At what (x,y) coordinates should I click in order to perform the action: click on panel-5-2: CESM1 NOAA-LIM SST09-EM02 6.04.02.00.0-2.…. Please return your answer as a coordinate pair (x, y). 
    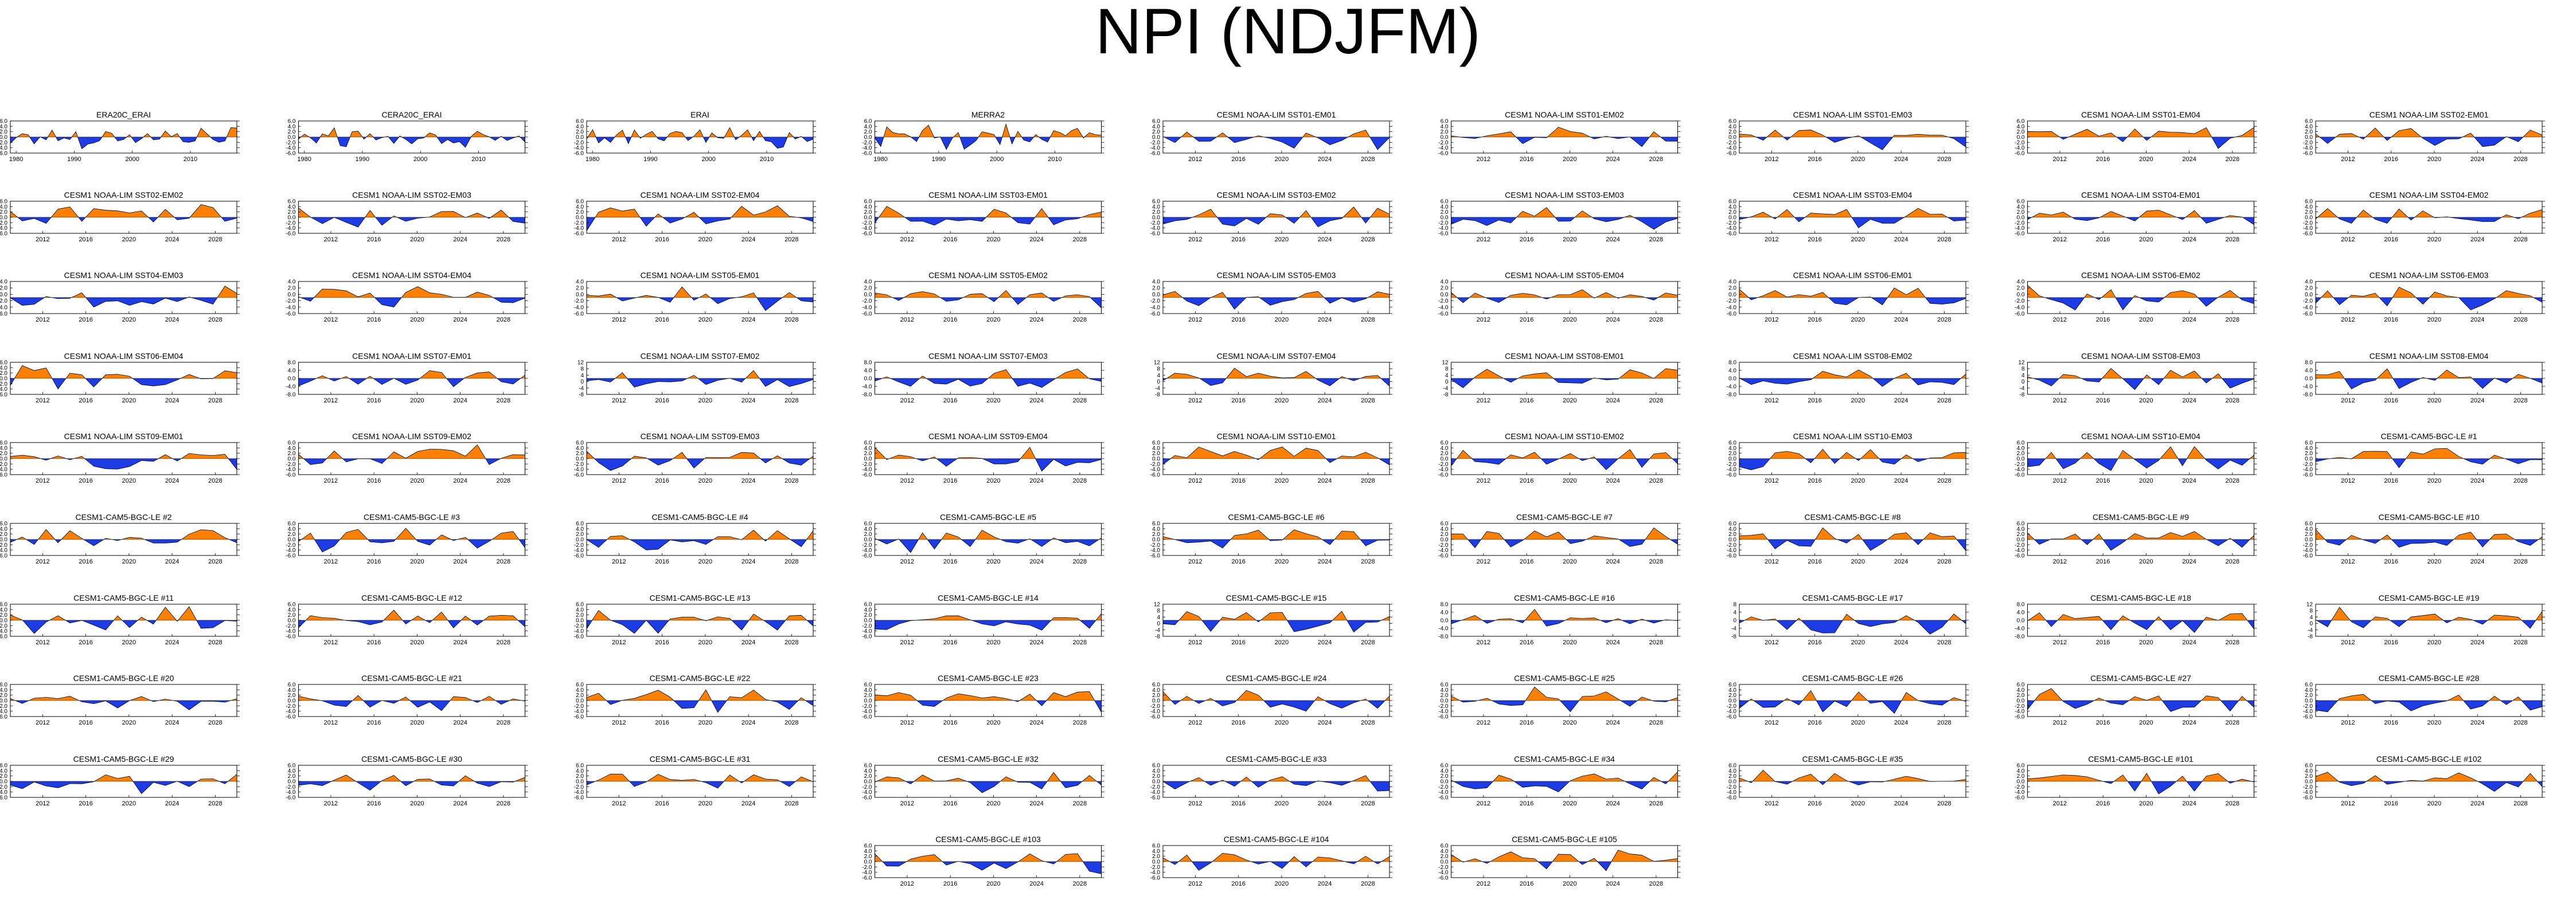
    Looking at the image, I should click on (407, 458).